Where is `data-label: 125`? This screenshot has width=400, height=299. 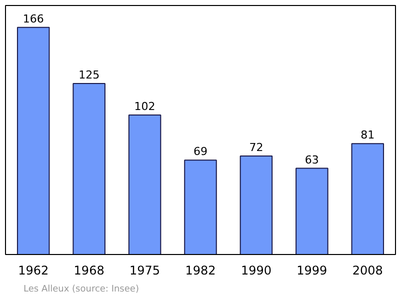
data-label: 125 is located at coordinates (89, 75).